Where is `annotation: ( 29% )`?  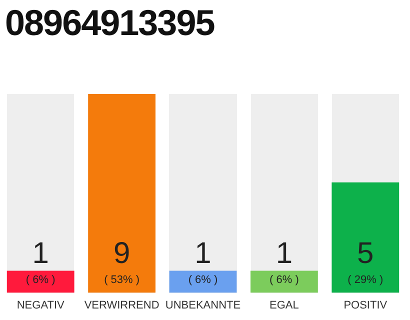 annotation: ( 29% ) is located at coordinates (366, 280).